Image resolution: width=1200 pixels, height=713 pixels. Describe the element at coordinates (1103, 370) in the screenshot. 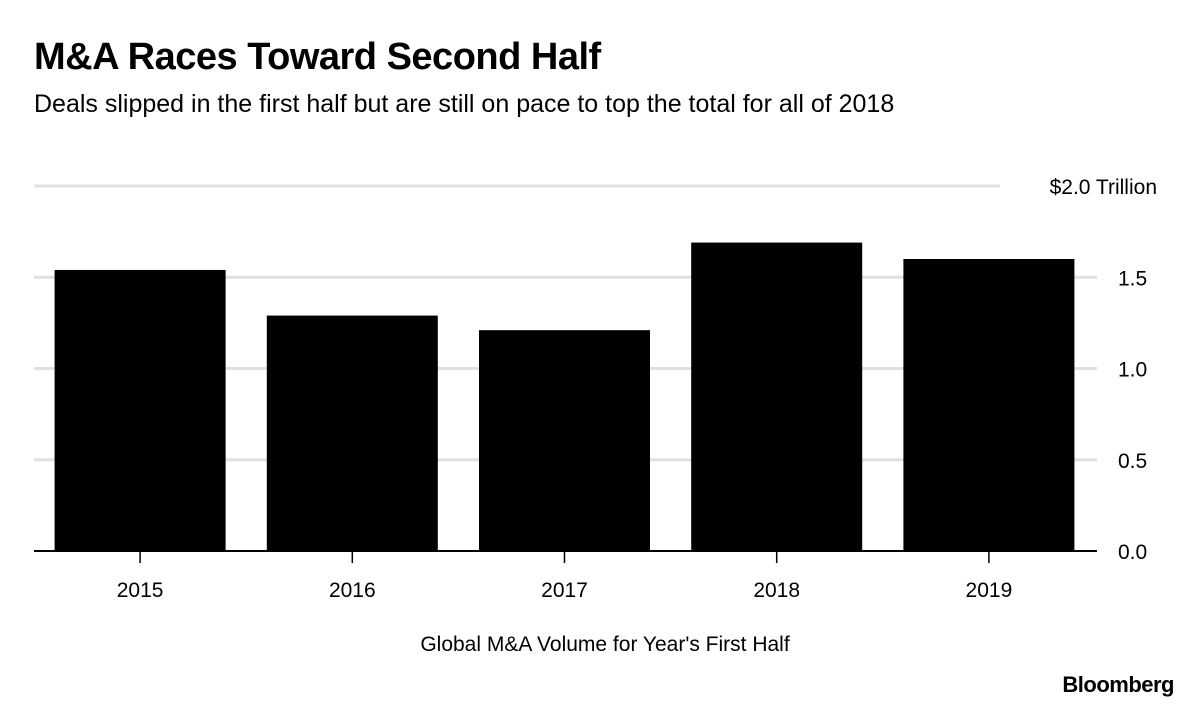

I see `y-tick-labels: 0.0 0.5 1.0 1.5 $2.0 Trillion` at that location.